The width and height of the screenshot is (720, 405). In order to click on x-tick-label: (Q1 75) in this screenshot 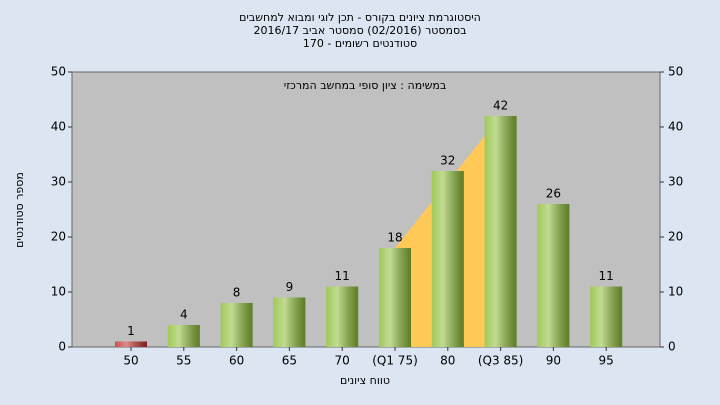, I will do `click(395, 361)`.